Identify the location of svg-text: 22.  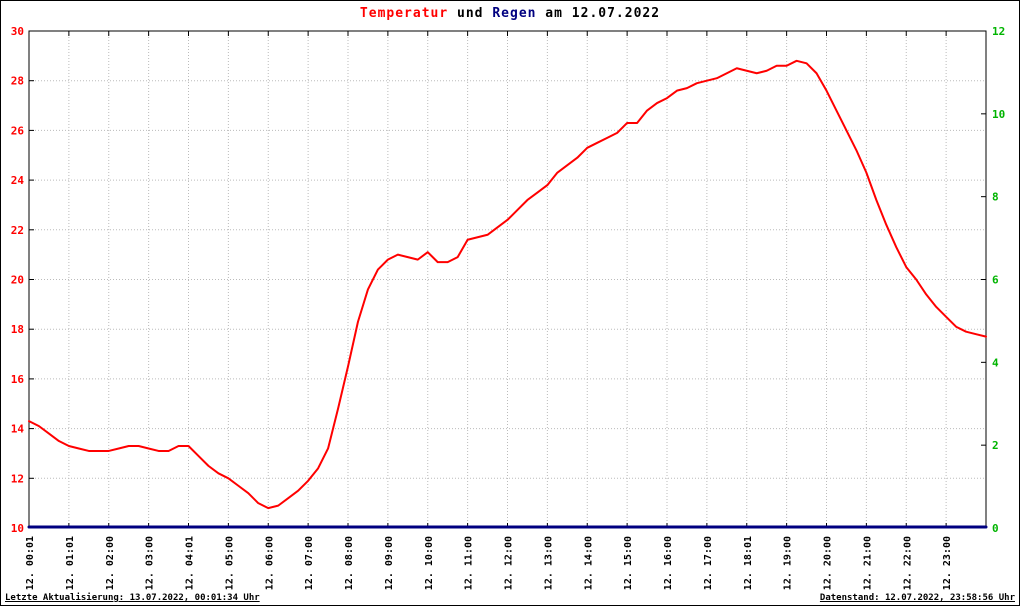
(17, 230).